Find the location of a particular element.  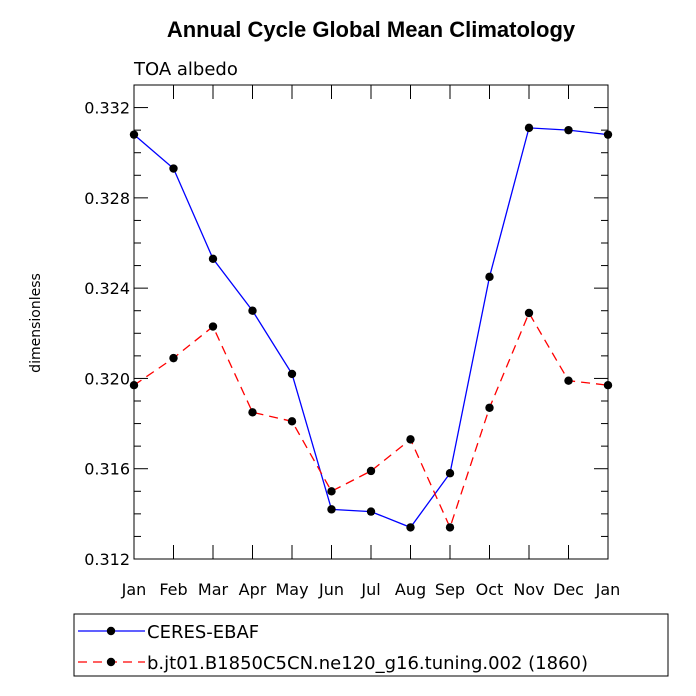

x-tick-label: Nov is located at coordinates (528, 589).